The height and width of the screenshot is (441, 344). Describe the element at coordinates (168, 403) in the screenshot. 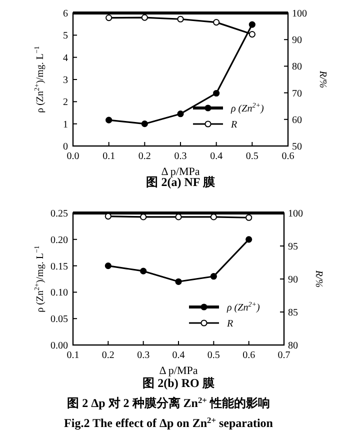

I see `caption: 图 2 Δp 对 2 种膜分离 Zn$^{2+}$ 性能的影响` at that location.